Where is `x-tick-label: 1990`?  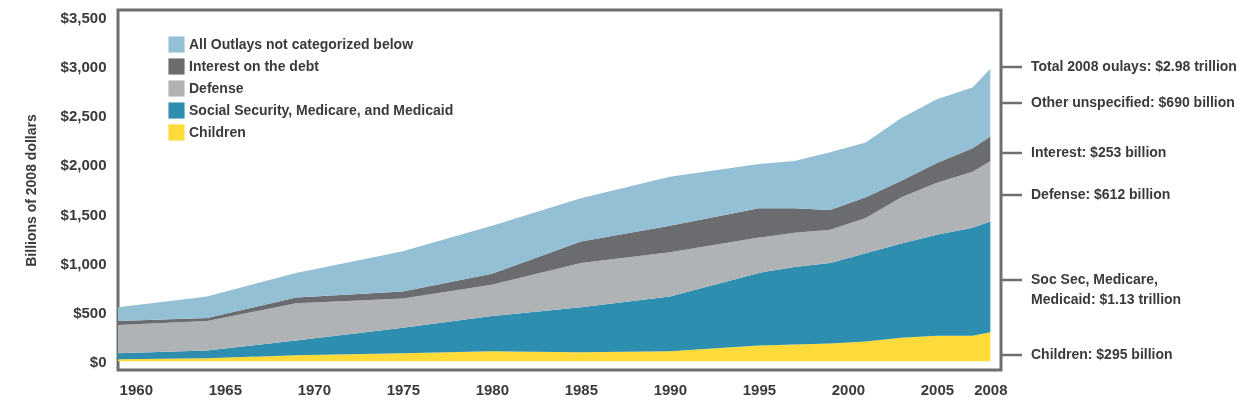 x-tick-label: 1990 is located at coordinates (670, 389).